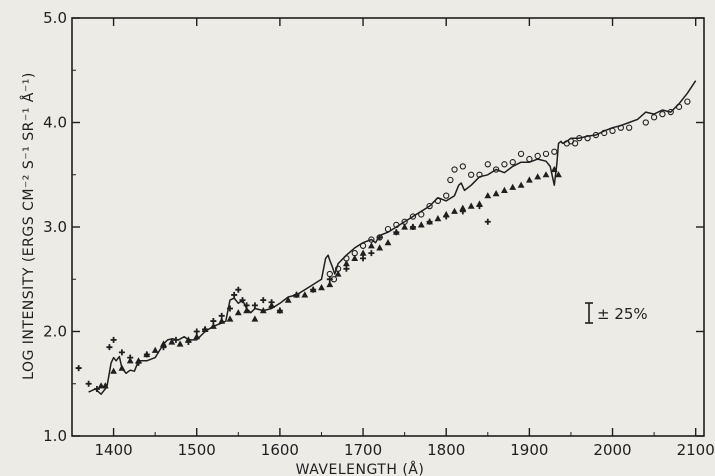  Describe the element at coordinates (622, 314) in the screenshot. I see `error-bar-label: ± 25%` at that location.